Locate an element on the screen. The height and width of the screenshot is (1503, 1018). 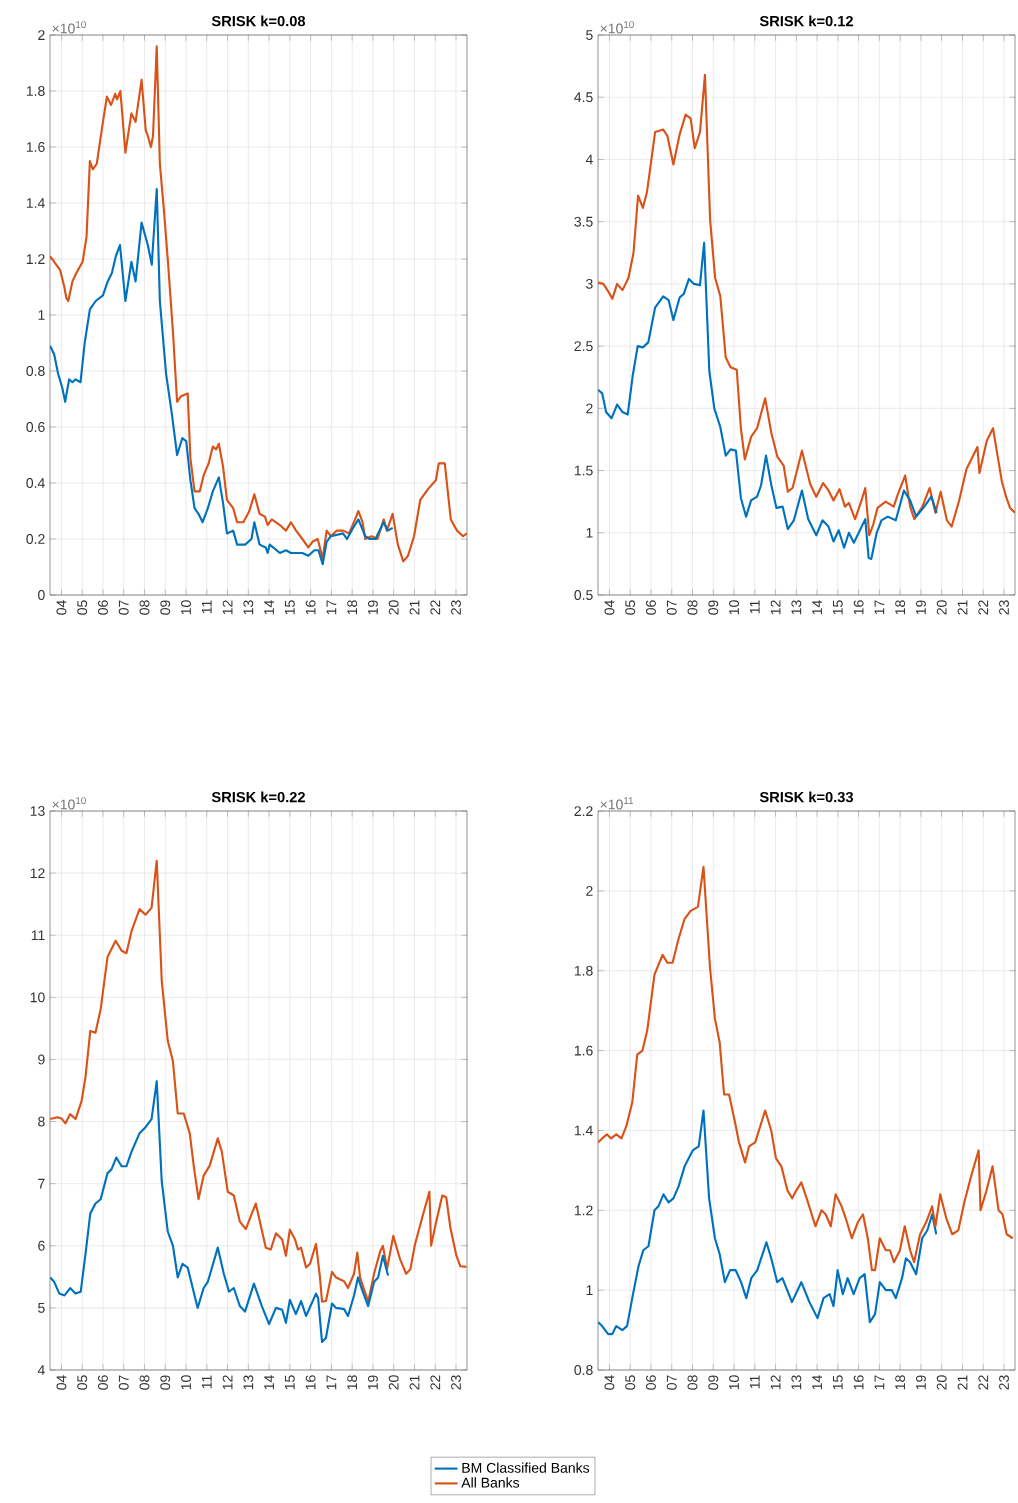
y-tick-label: 2.5 is located at coordinates (583, 346).